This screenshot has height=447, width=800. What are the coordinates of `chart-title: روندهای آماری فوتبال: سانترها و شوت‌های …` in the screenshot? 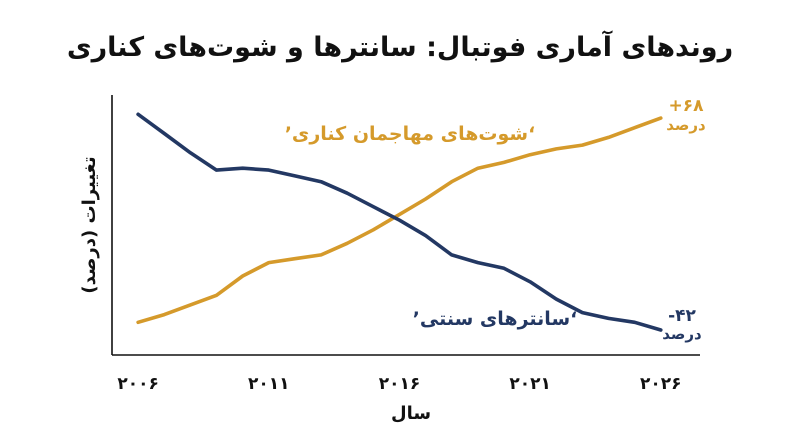 It's located at (400, 47).